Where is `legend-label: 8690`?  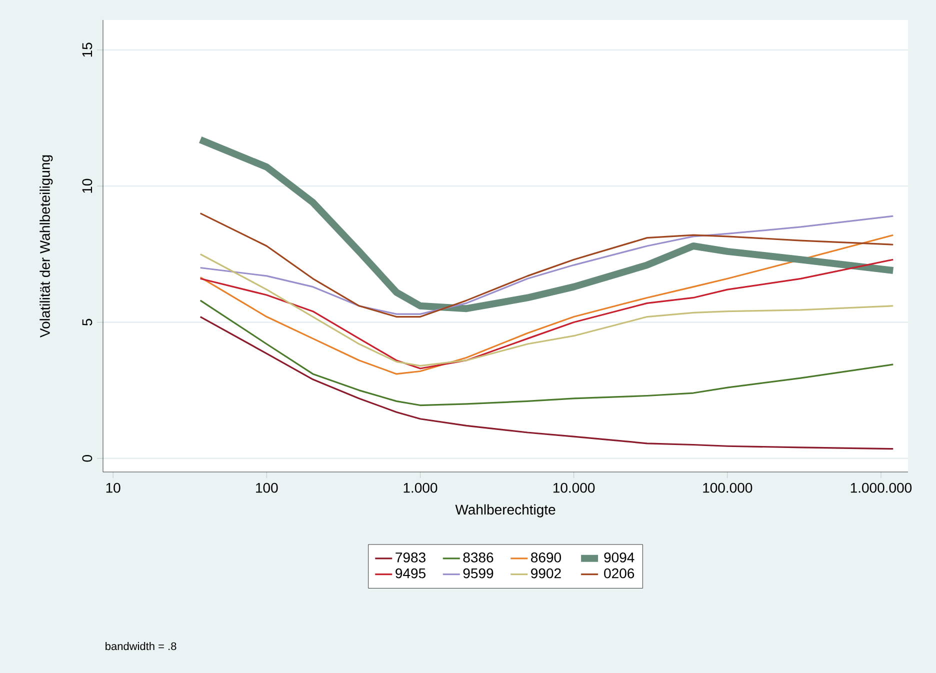
legend-label: 8690 is located at coordinates (546, 557).